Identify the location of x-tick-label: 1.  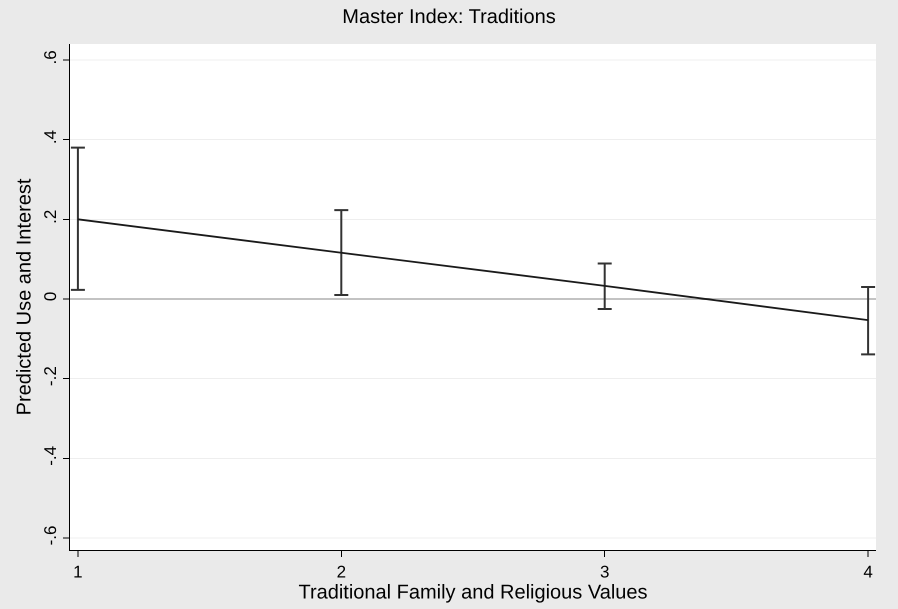
(78, 572).